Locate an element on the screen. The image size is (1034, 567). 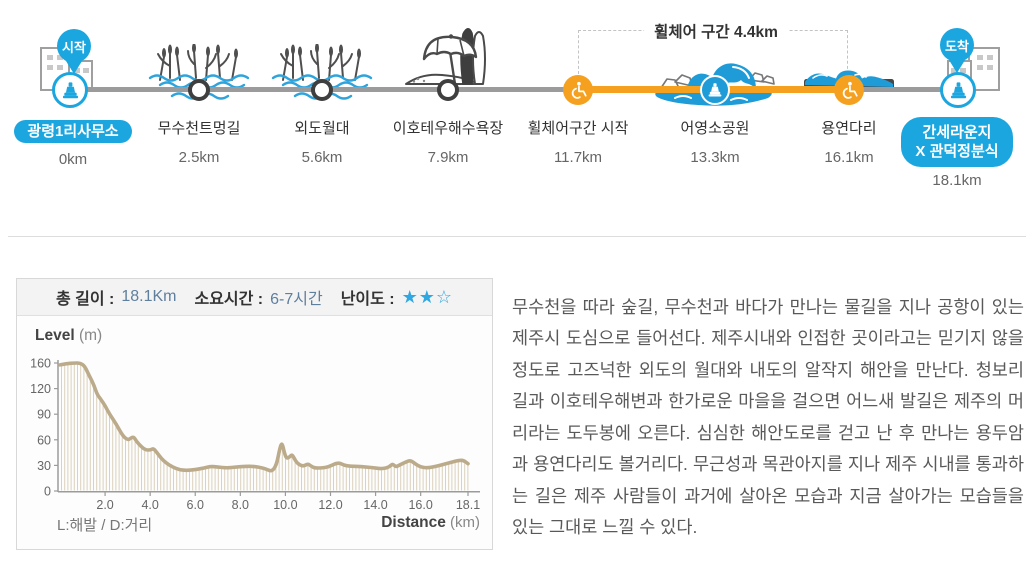
section-divider is located at coordinates (517, 236).